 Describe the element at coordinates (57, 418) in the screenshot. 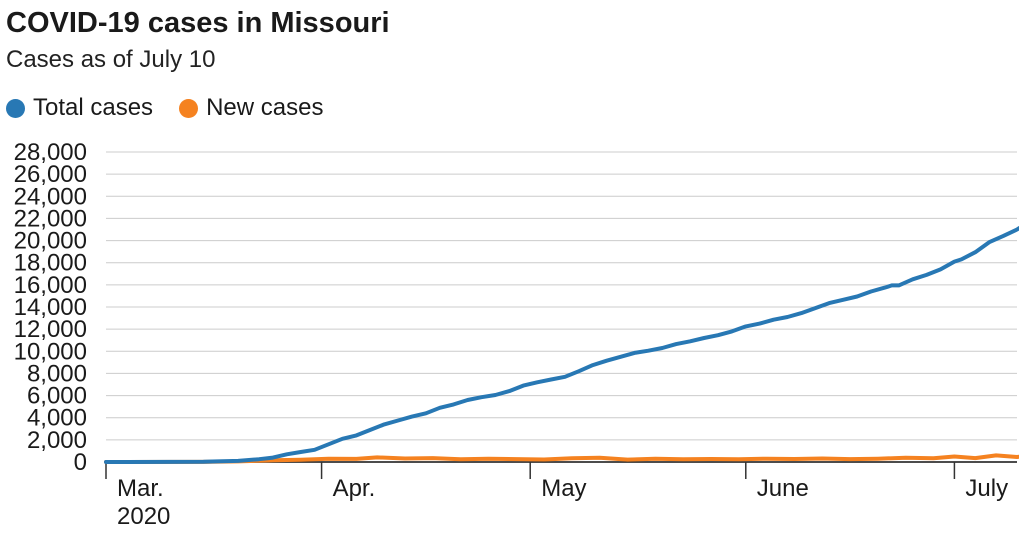

I see `y-tick-label-4000: 4,000` at that location.